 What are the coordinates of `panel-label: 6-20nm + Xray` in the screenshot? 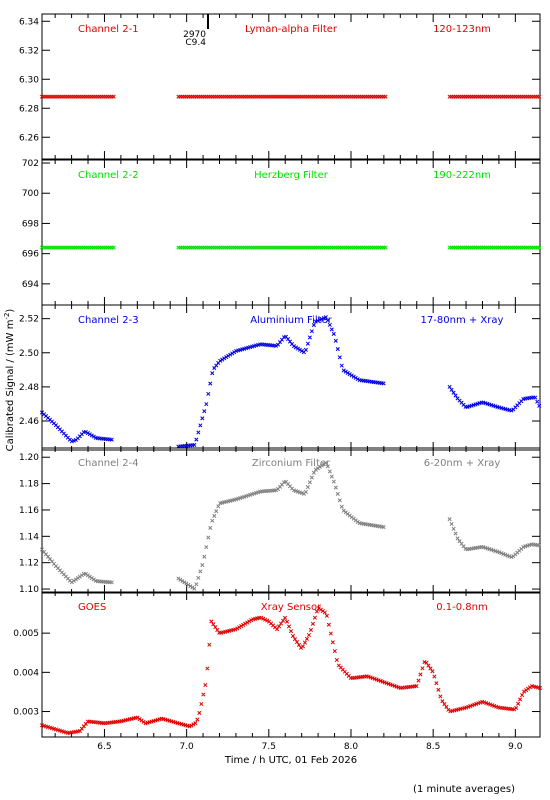 It's located at (462, 463).